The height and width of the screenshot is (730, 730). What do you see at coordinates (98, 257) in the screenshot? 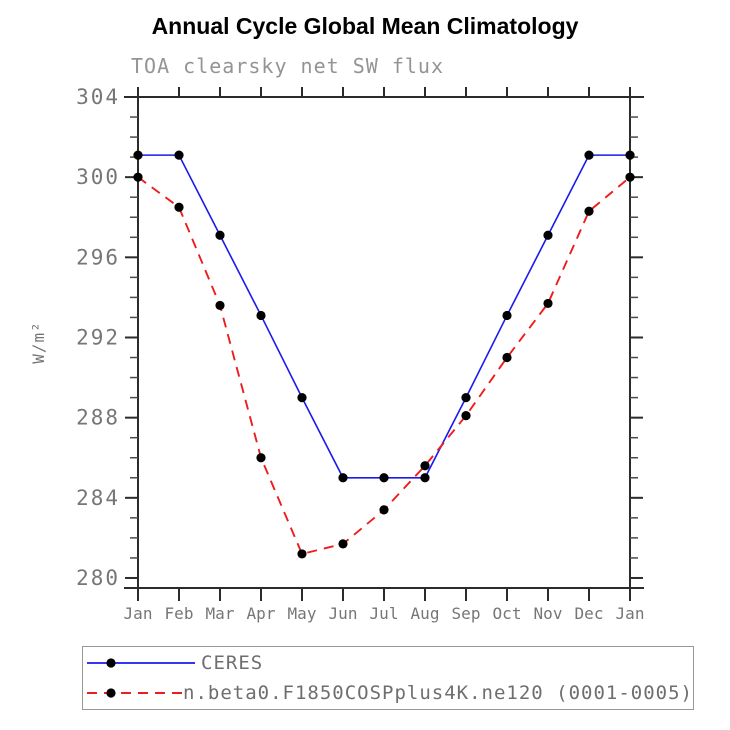
I see `y-tick-label: 296` at bounding box center [98, 257].